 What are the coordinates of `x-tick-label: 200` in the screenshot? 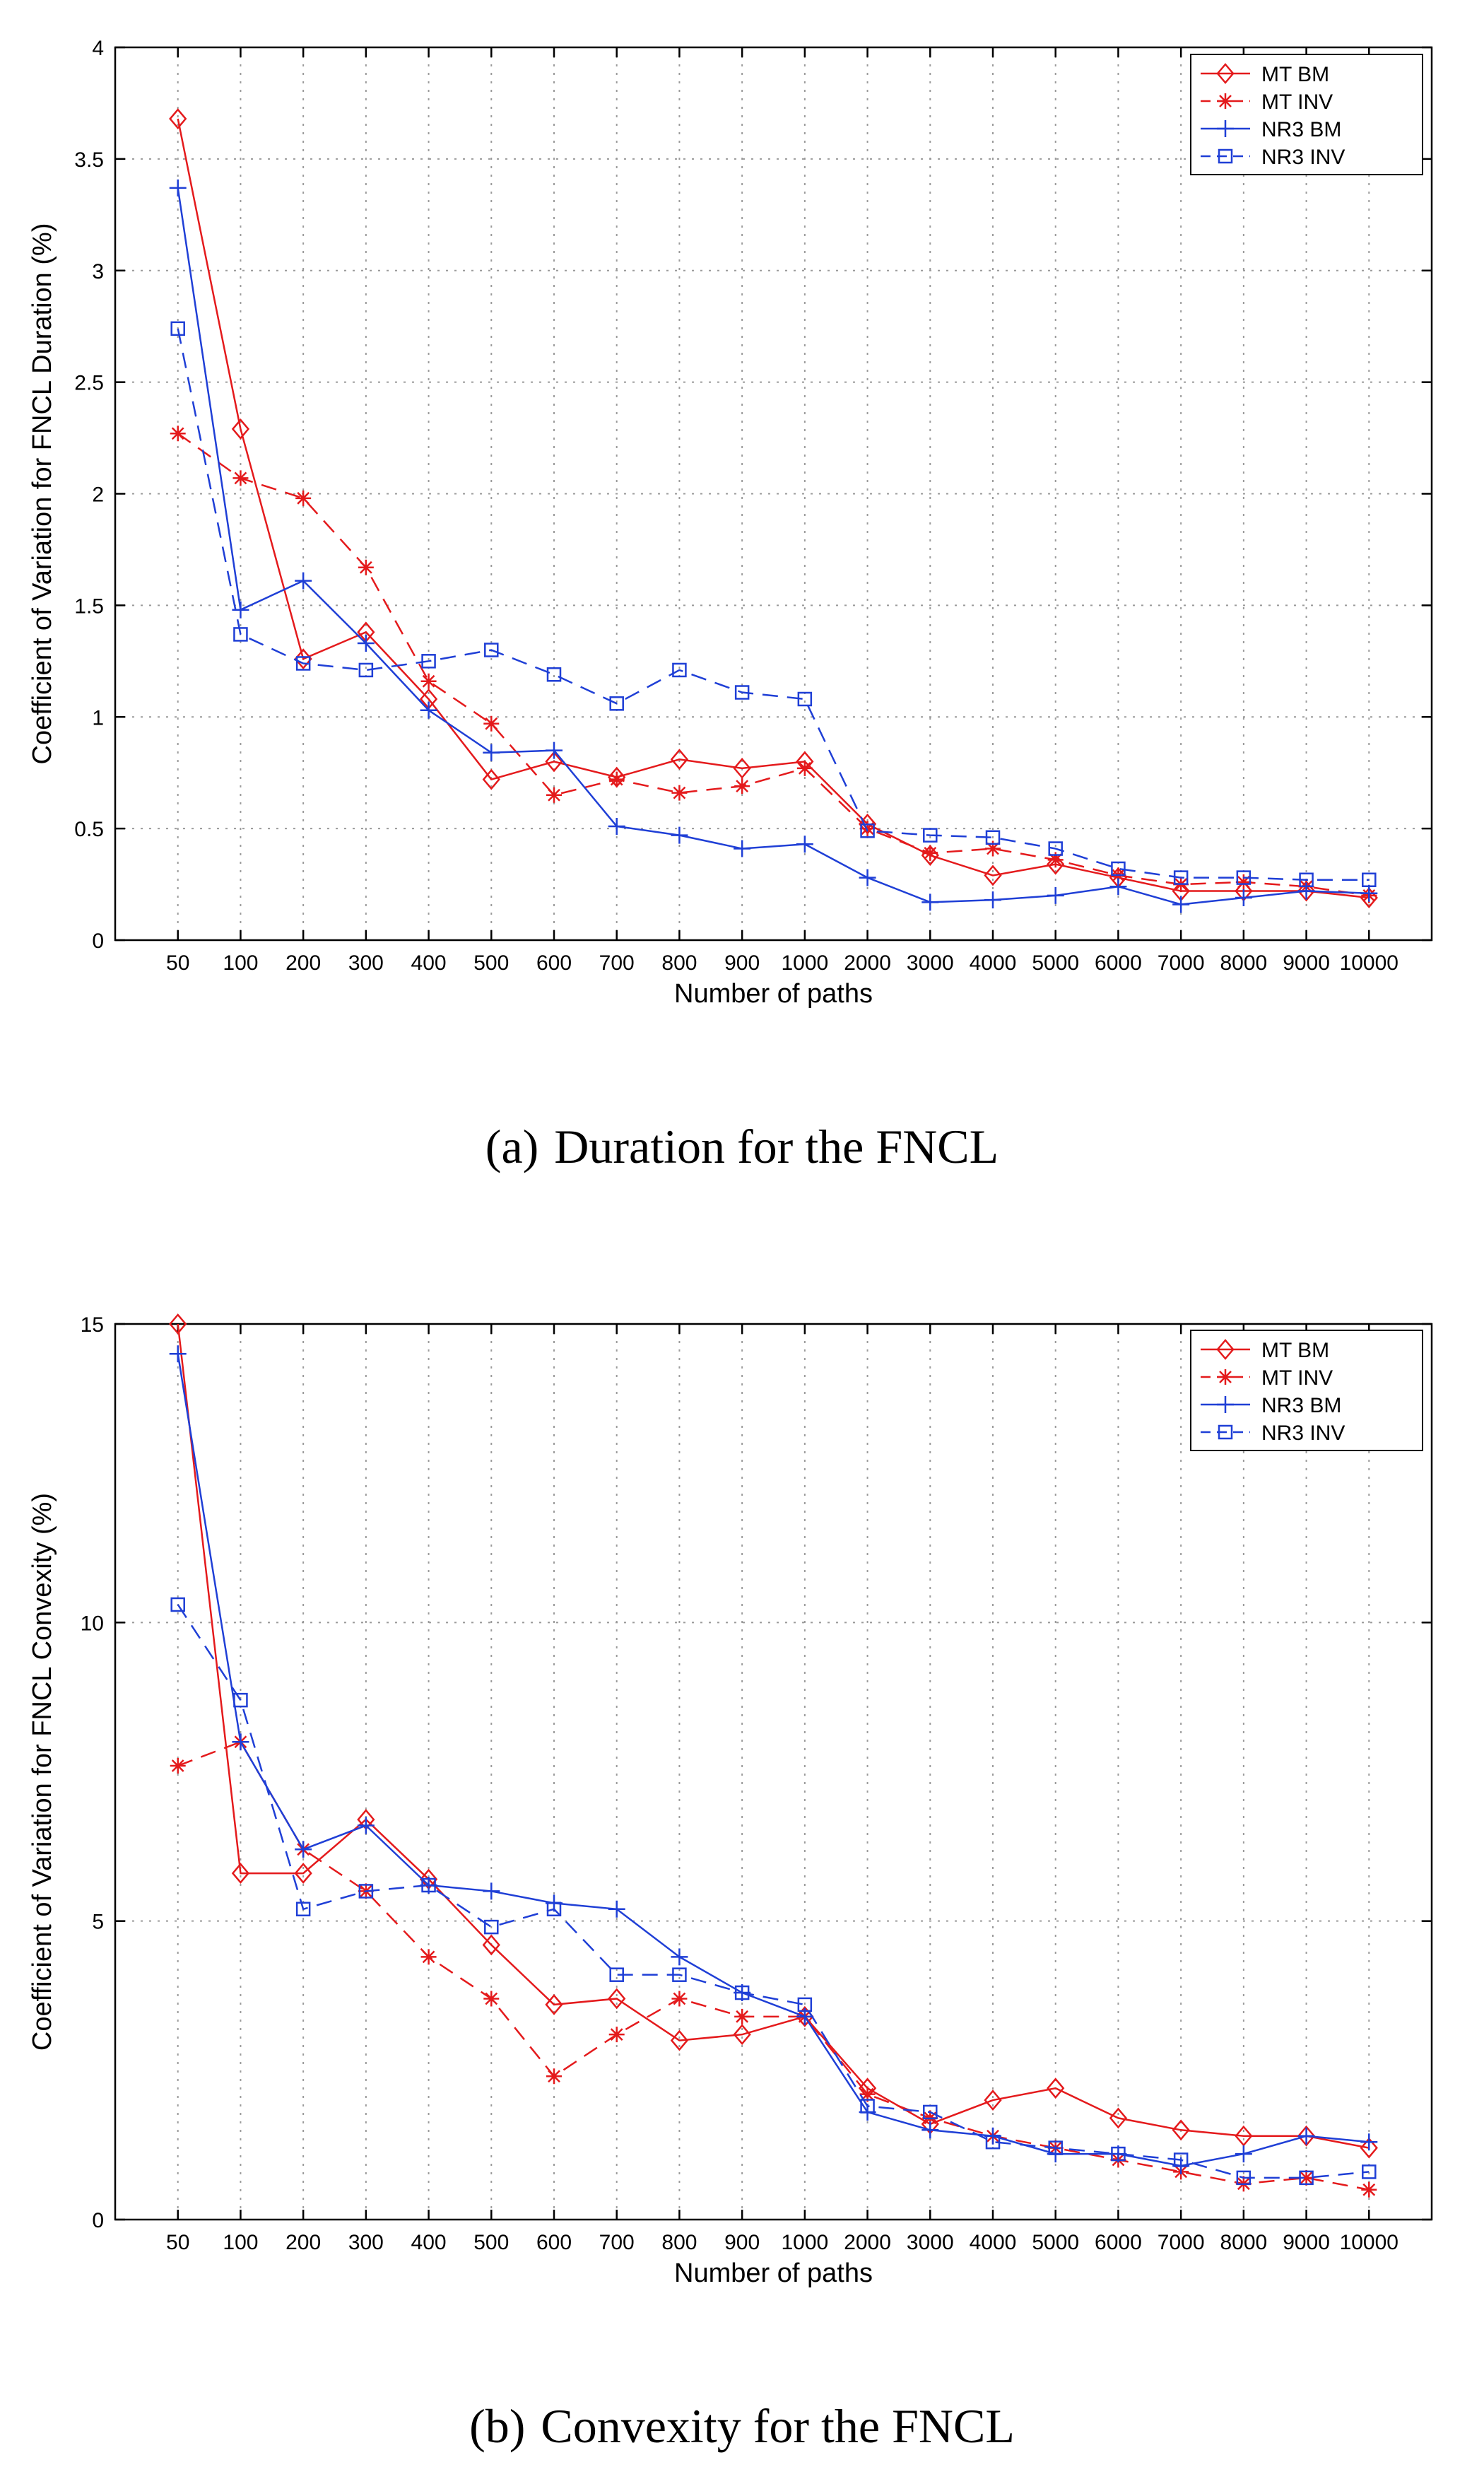 It's located at (303, 2242).